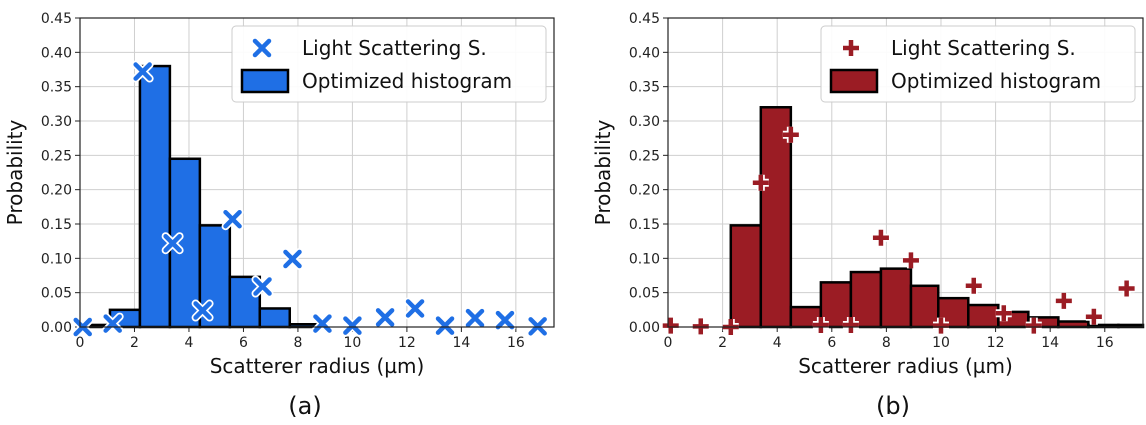 This screenshot has height=425, width=1146. I want to click on panel-label: (b), so click(893, 406).